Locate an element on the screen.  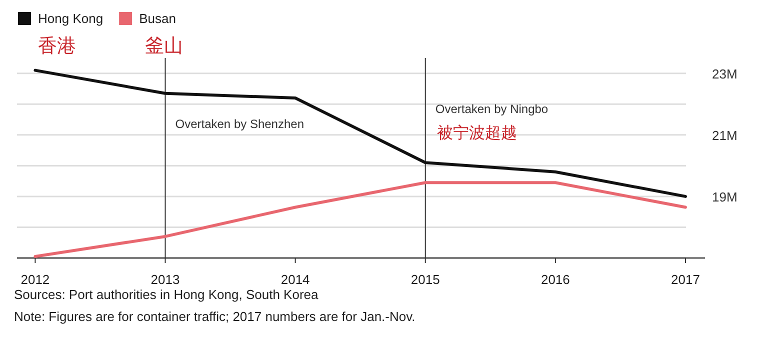
x-tick-label: 2016 is located at coordinates (555, 279).